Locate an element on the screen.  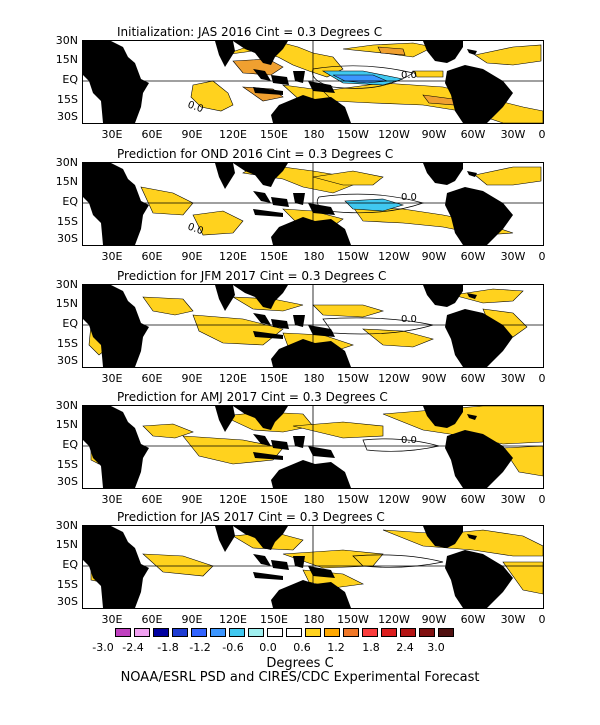
lat-label: 15N is located at coordinates (66, 303).